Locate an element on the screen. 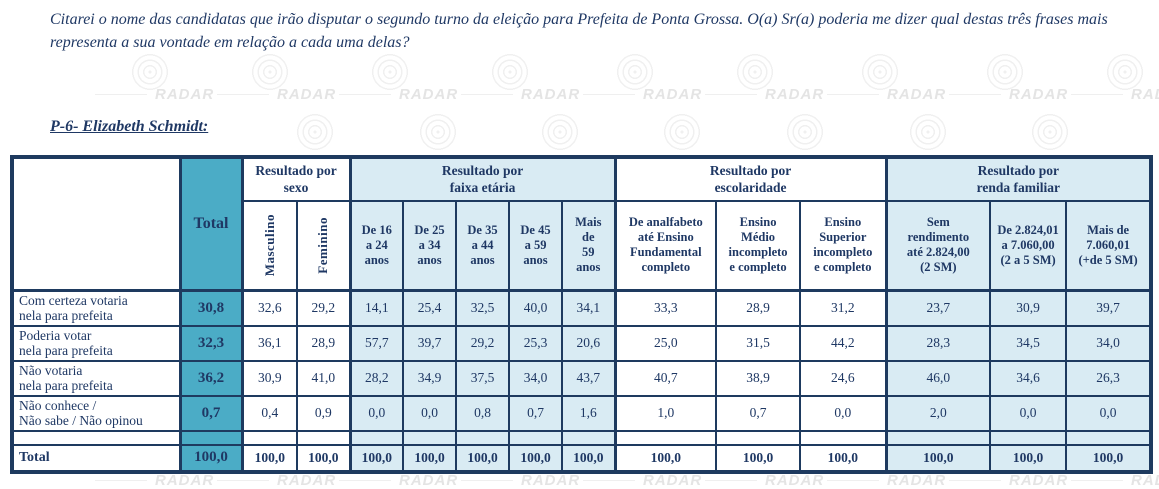  cell: 25,4 is located at coordinates (430, 308).